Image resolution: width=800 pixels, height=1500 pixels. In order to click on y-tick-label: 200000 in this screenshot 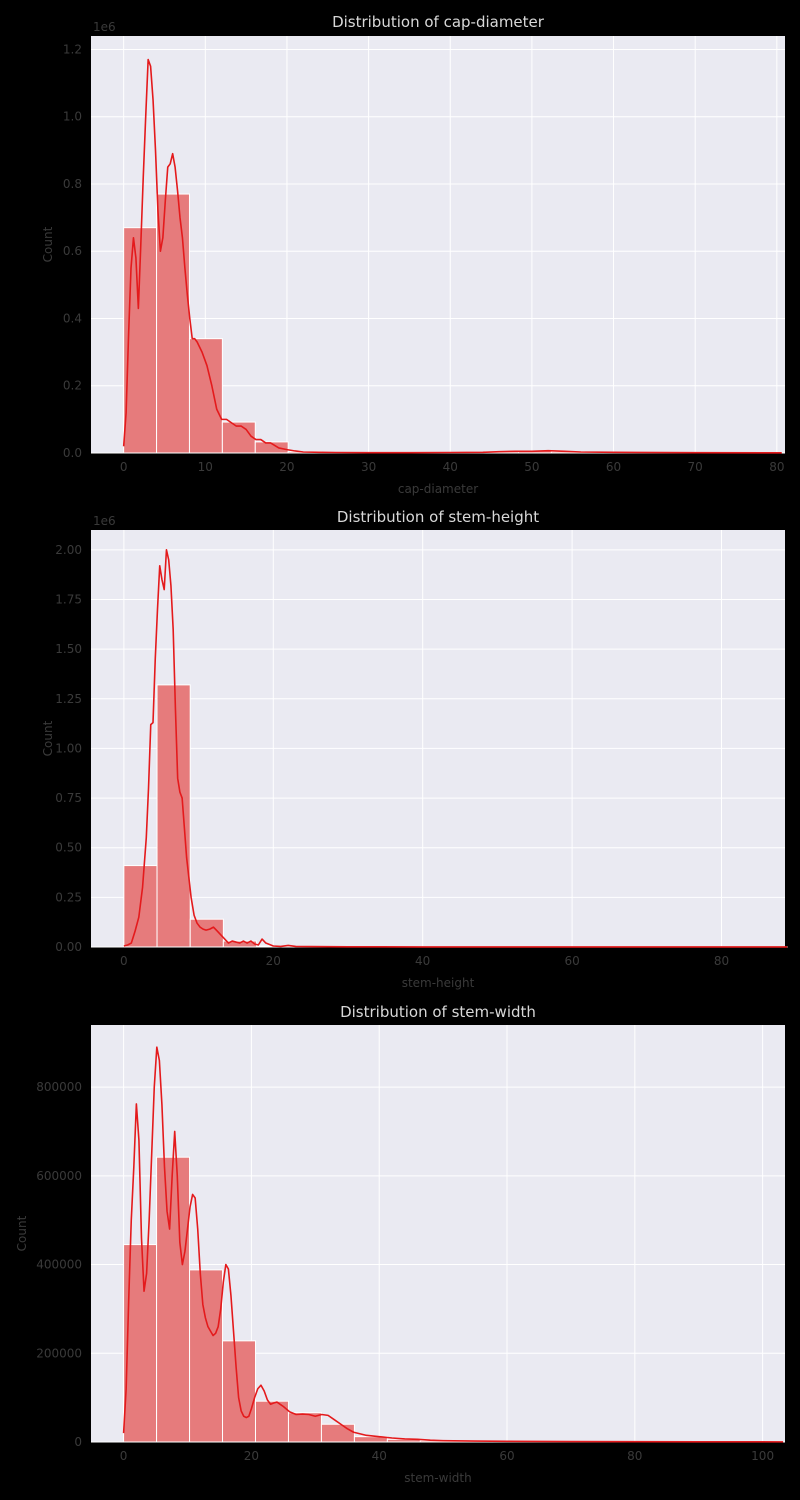, I will do `click(59, 1353)`.